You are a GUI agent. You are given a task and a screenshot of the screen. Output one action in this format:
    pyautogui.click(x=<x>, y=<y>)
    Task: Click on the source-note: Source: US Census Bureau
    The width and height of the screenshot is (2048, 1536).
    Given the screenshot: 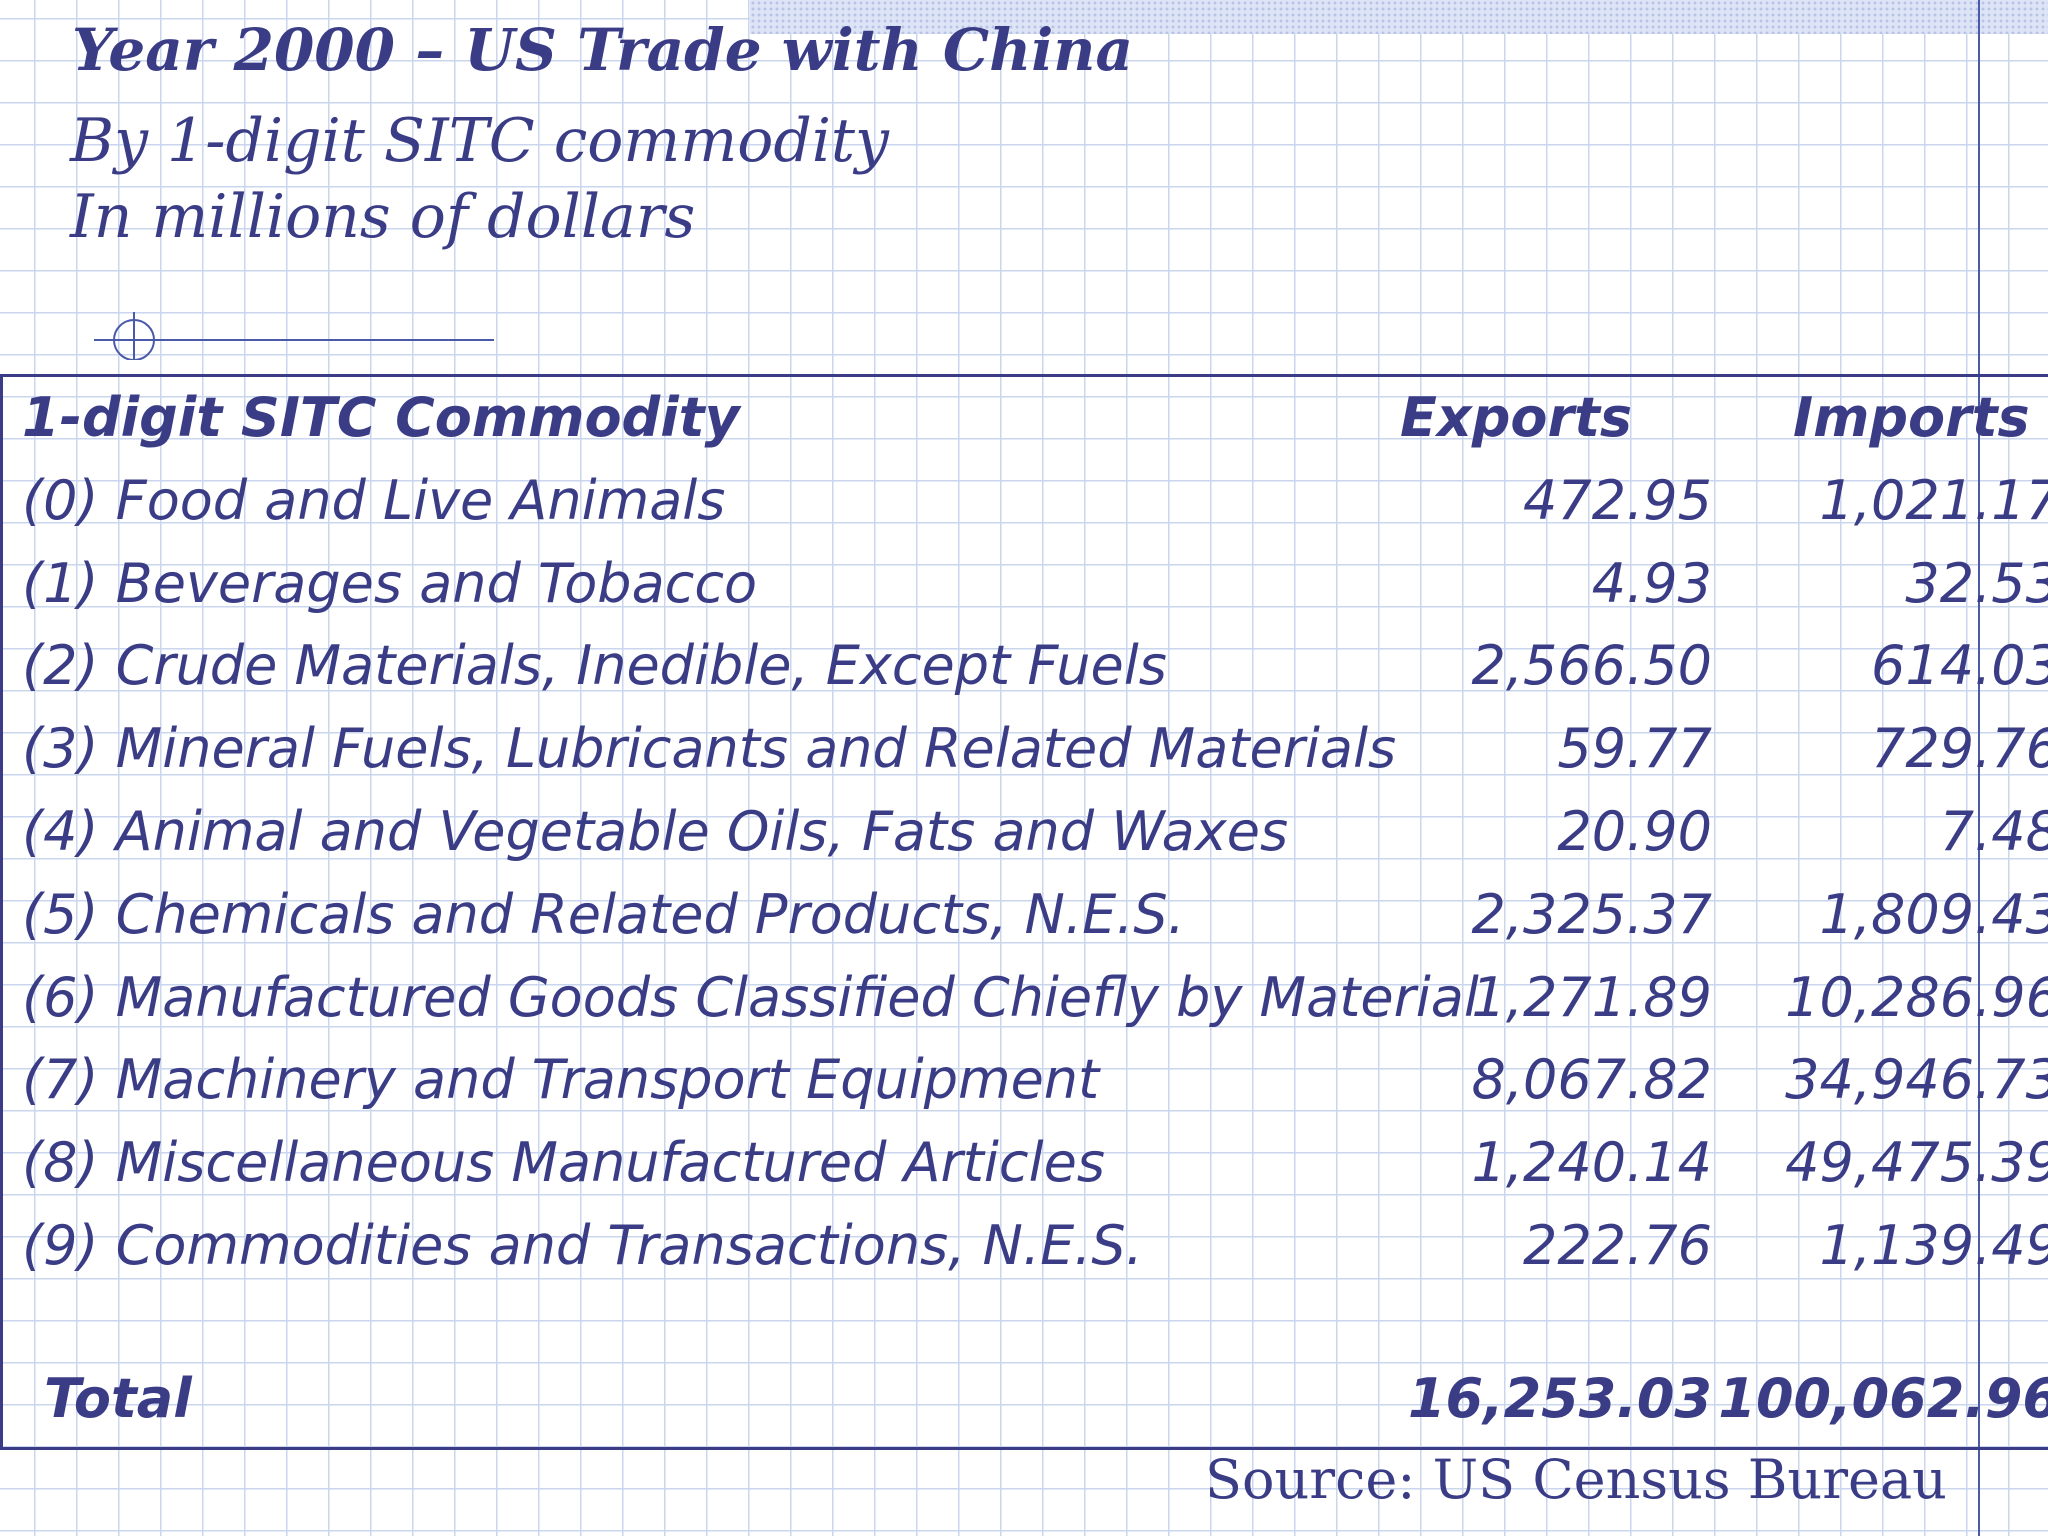 What is the action you would take?
    pyautogui.click(x=1576, y=1479)
    